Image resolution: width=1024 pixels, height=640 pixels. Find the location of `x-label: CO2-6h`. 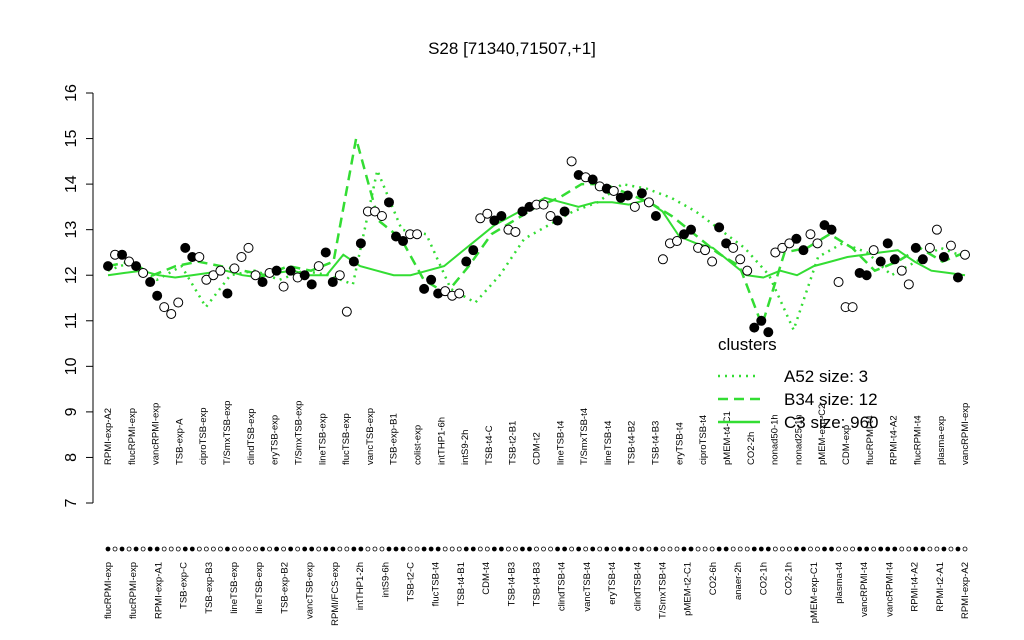

x-label: CO2-6h is located at coordinates (713, 578).